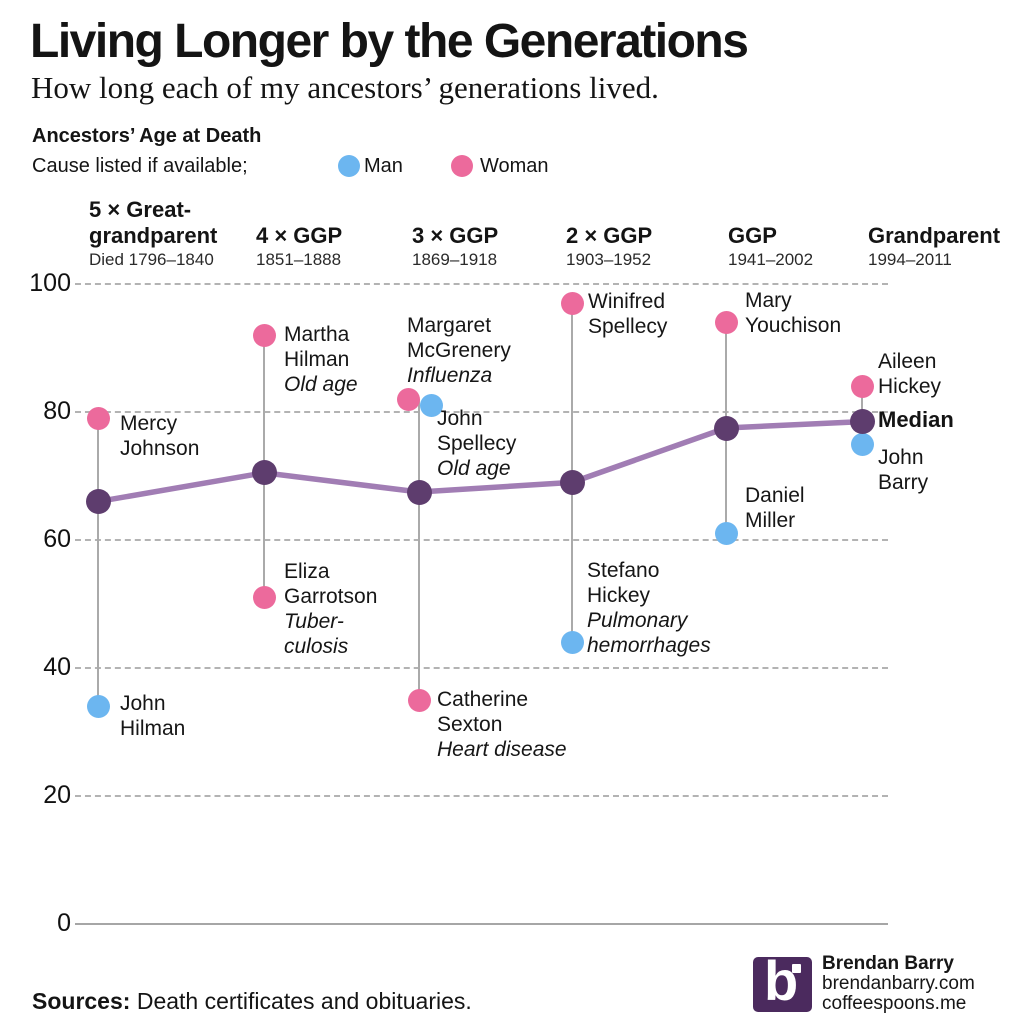 The image size is (1024, 1024). Describe the element at coordinates (301, 1001) in the screenshot. I see `sources-text: Death certificates and obituaries.` at that location.